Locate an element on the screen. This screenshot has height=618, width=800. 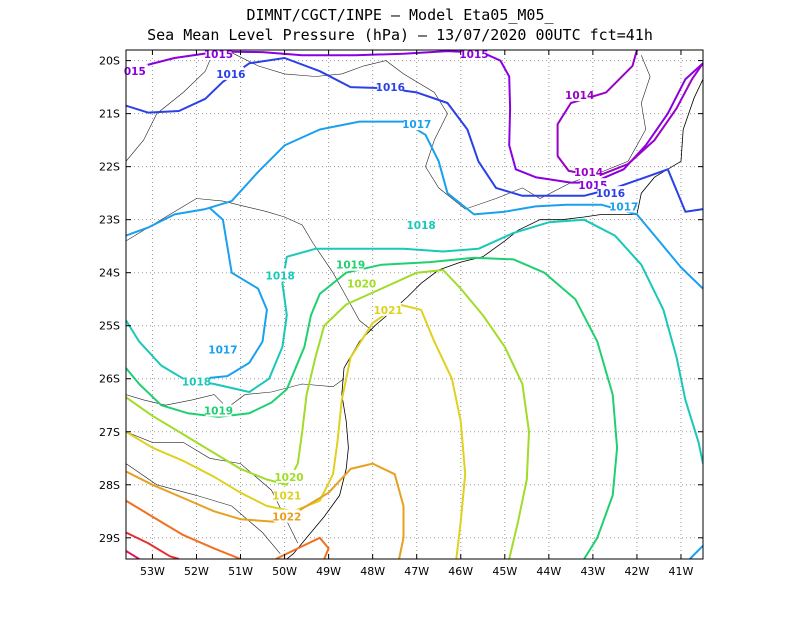
lat-tick-label: 28S is located at coordinates (109, 485).